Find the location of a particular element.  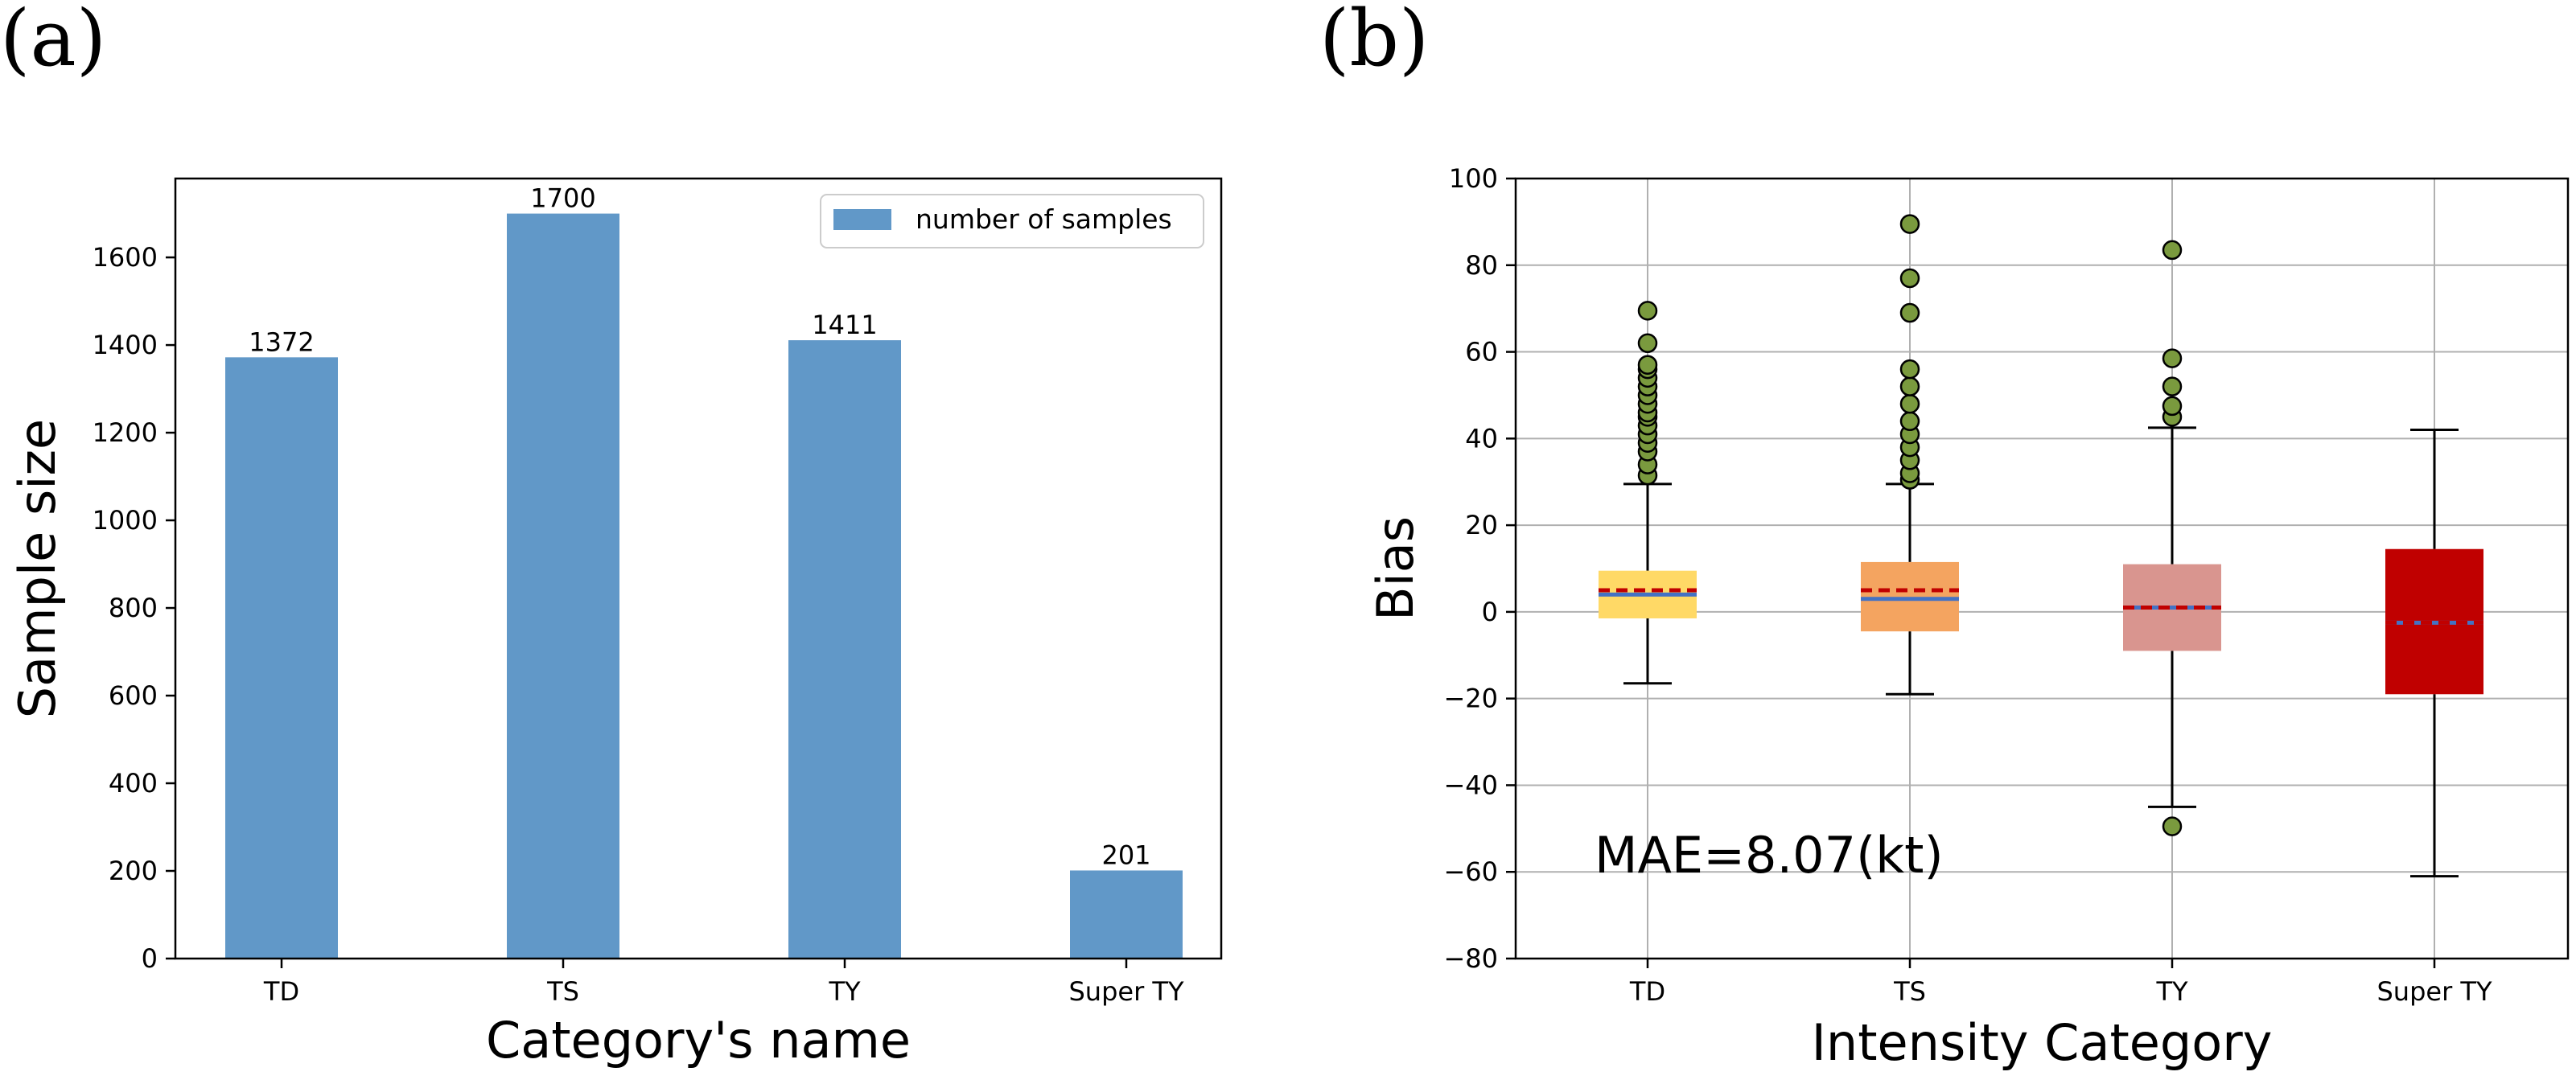

bar-data-label: 1700 is located at coordinates (562, 198).